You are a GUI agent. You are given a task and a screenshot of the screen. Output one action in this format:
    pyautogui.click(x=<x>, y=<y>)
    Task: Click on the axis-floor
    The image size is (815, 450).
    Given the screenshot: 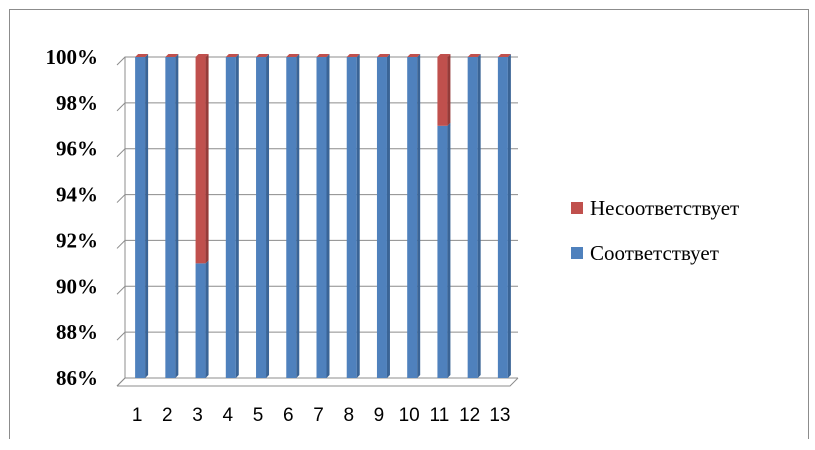 What is the action you would take?
    pyautogui.click(x=318, y=382)
    